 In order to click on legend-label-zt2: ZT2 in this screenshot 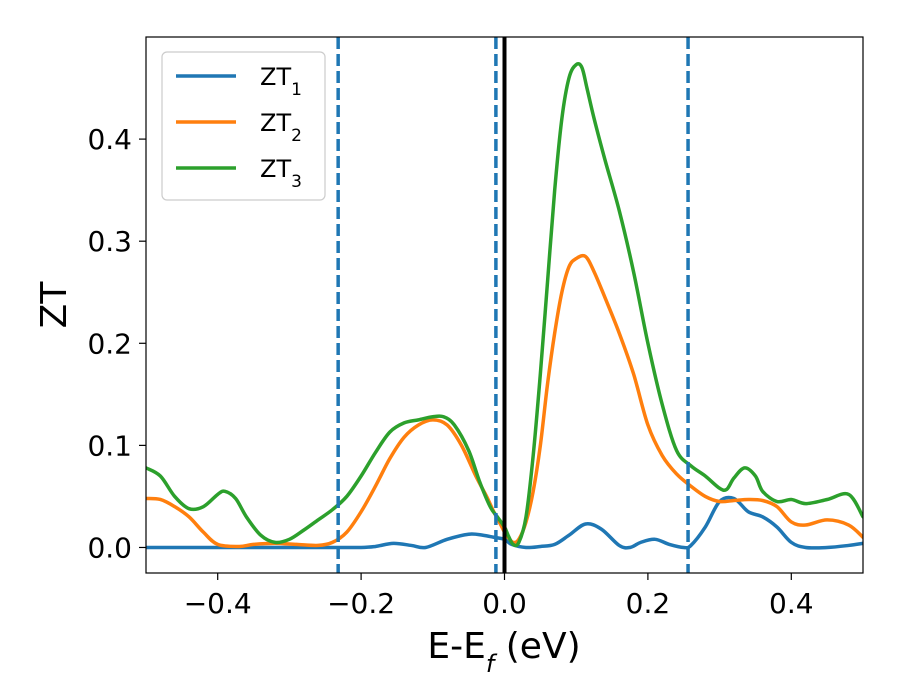, I will do `click(281, 127)`.